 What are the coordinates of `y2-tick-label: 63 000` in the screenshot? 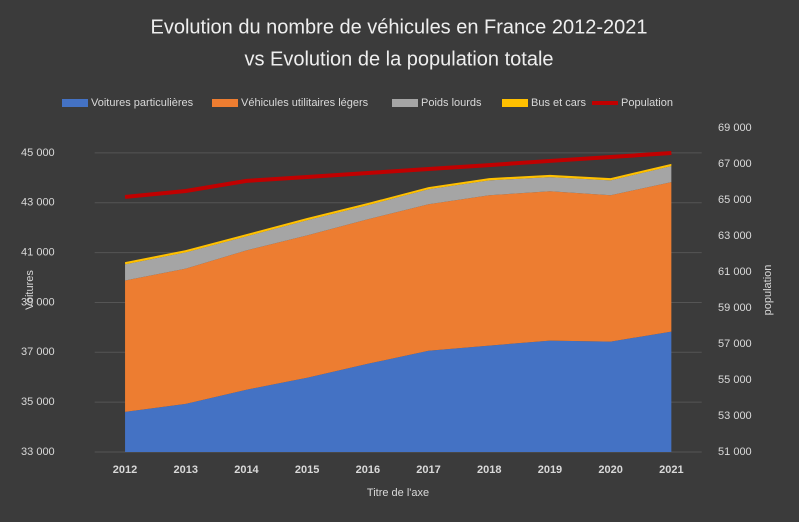 It's located at (735, 236).